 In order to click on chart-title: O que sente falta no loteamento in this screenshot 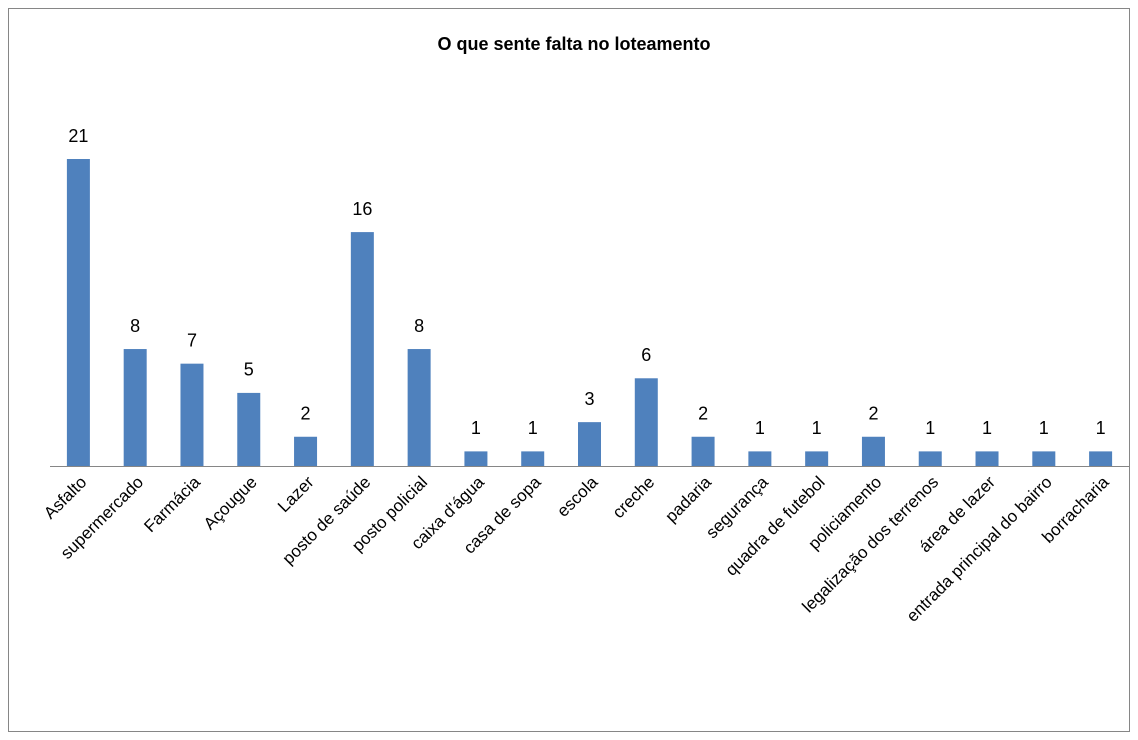, I will do `click(573, 44)`.